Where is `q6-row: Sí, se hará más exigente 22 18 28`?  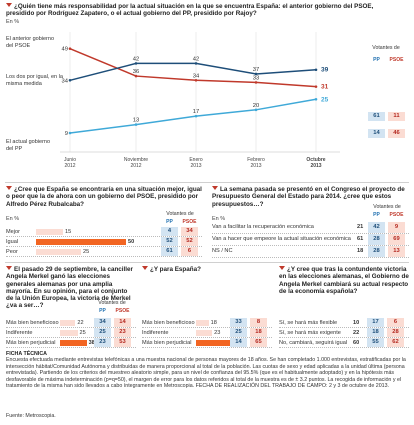
q6-row: Sí, se hará más exigente 22 18 28 is located at coordinates (344, 333).